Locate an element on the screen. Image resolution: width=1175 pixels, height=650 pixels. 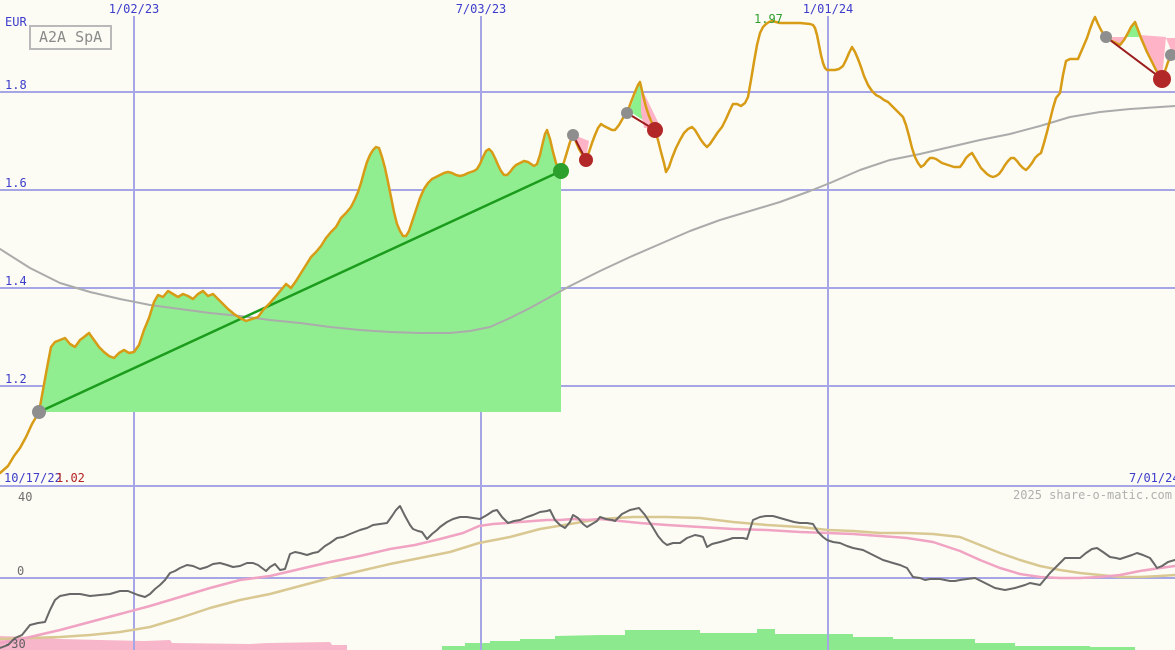
oscillator-negative-histogram is located at coordinates (173, 643).